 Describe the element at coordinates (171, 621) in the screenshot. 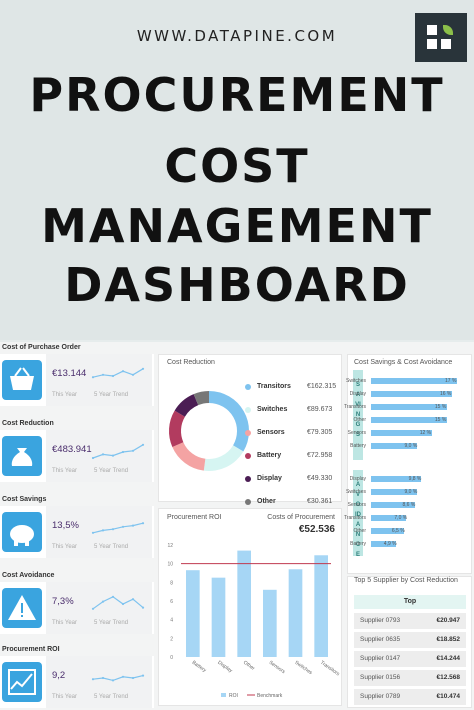

I see `y-tick-label: 4` at that location.